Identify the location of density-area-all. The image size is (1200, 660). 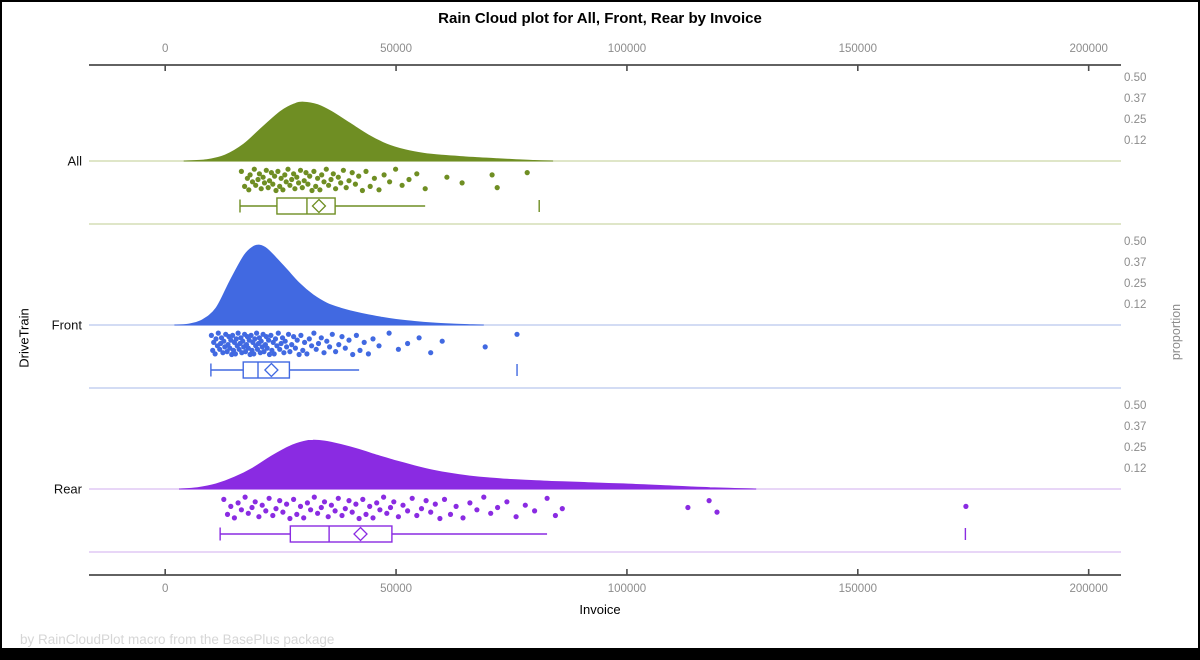
(368, 131).